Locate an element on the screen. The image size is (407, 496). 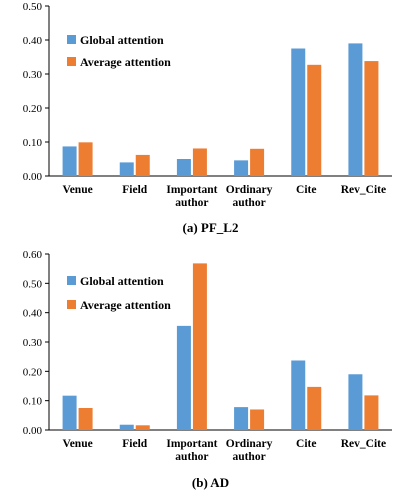
chart-caption: (a) PF_L2 is located at coordinates (211, 227).